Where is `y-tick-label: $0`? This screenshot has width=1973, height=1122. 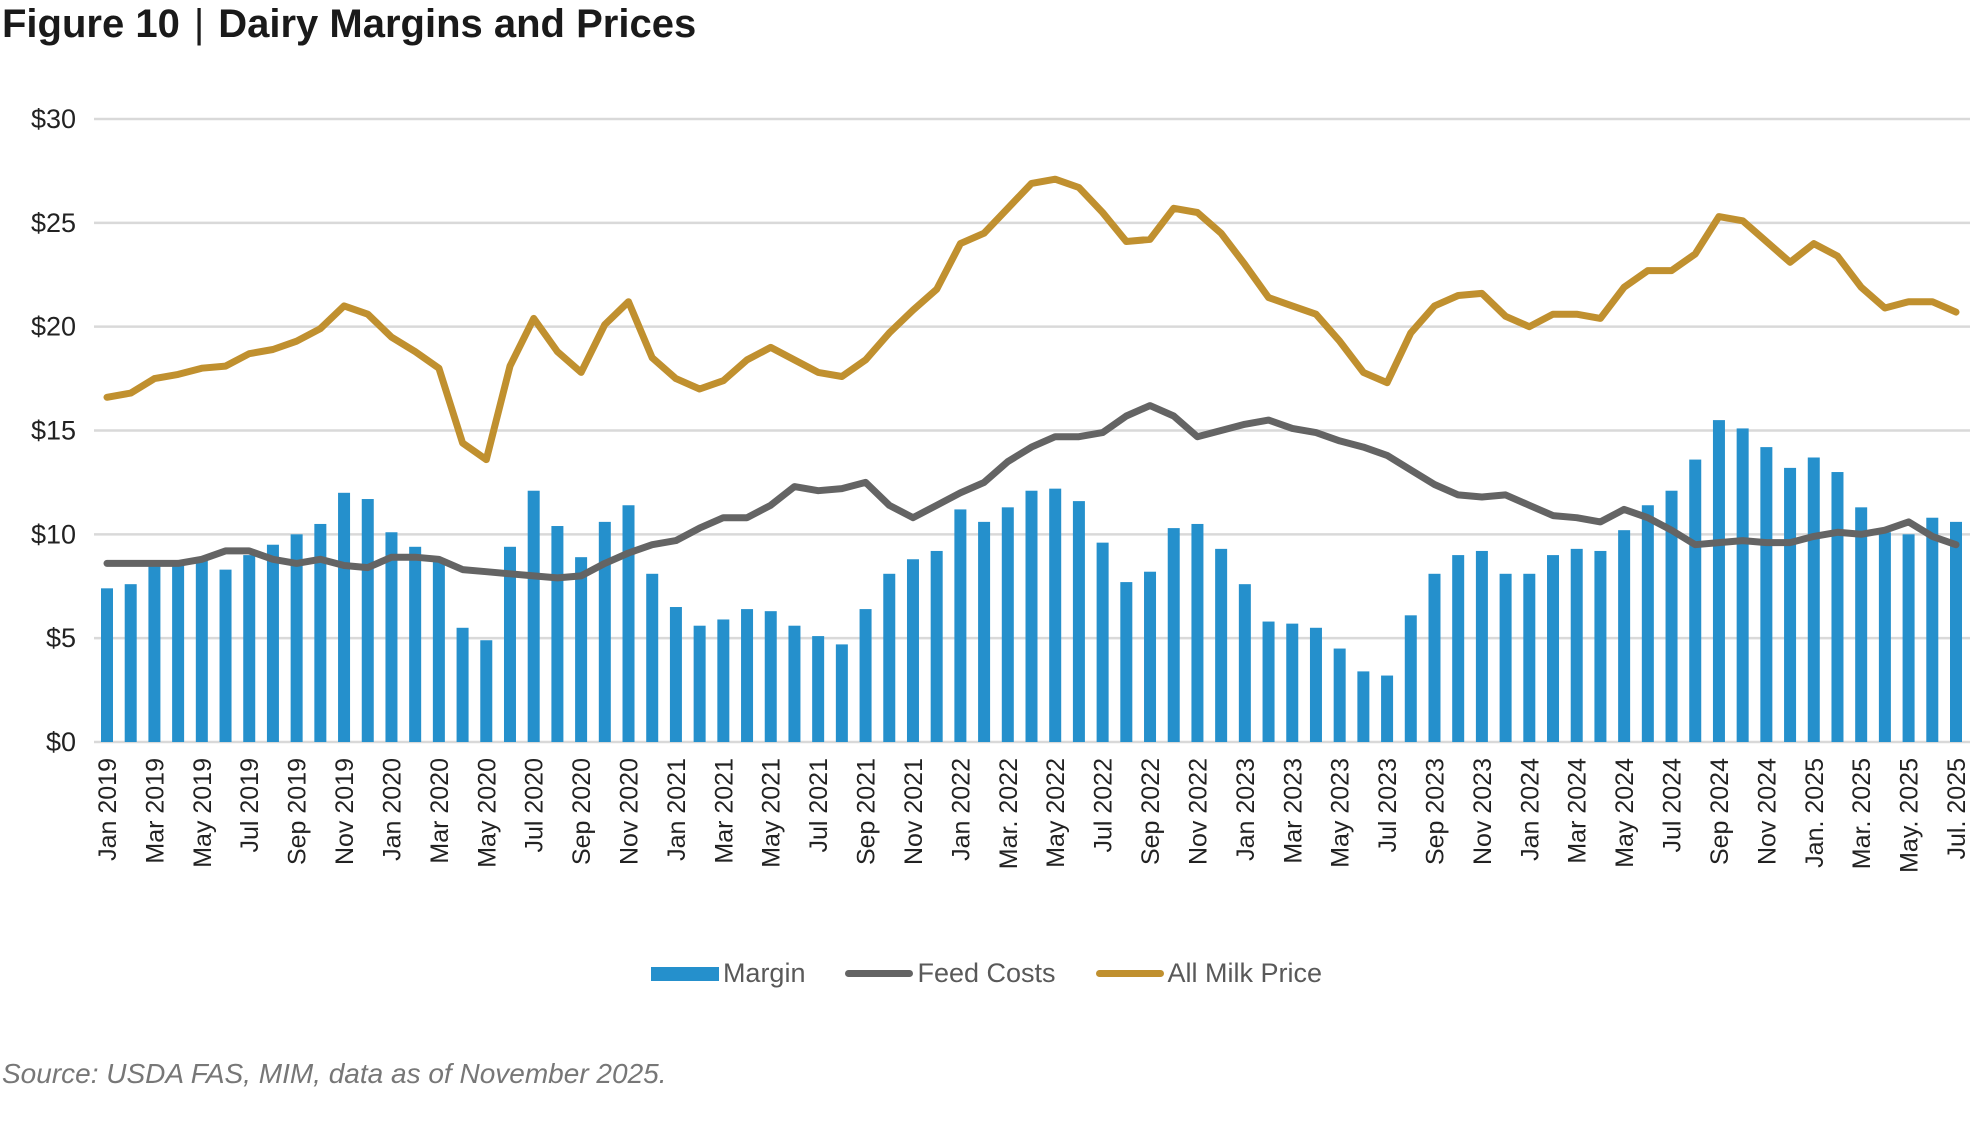 y-tick-label: $0 is located at coordinates (61, 742).